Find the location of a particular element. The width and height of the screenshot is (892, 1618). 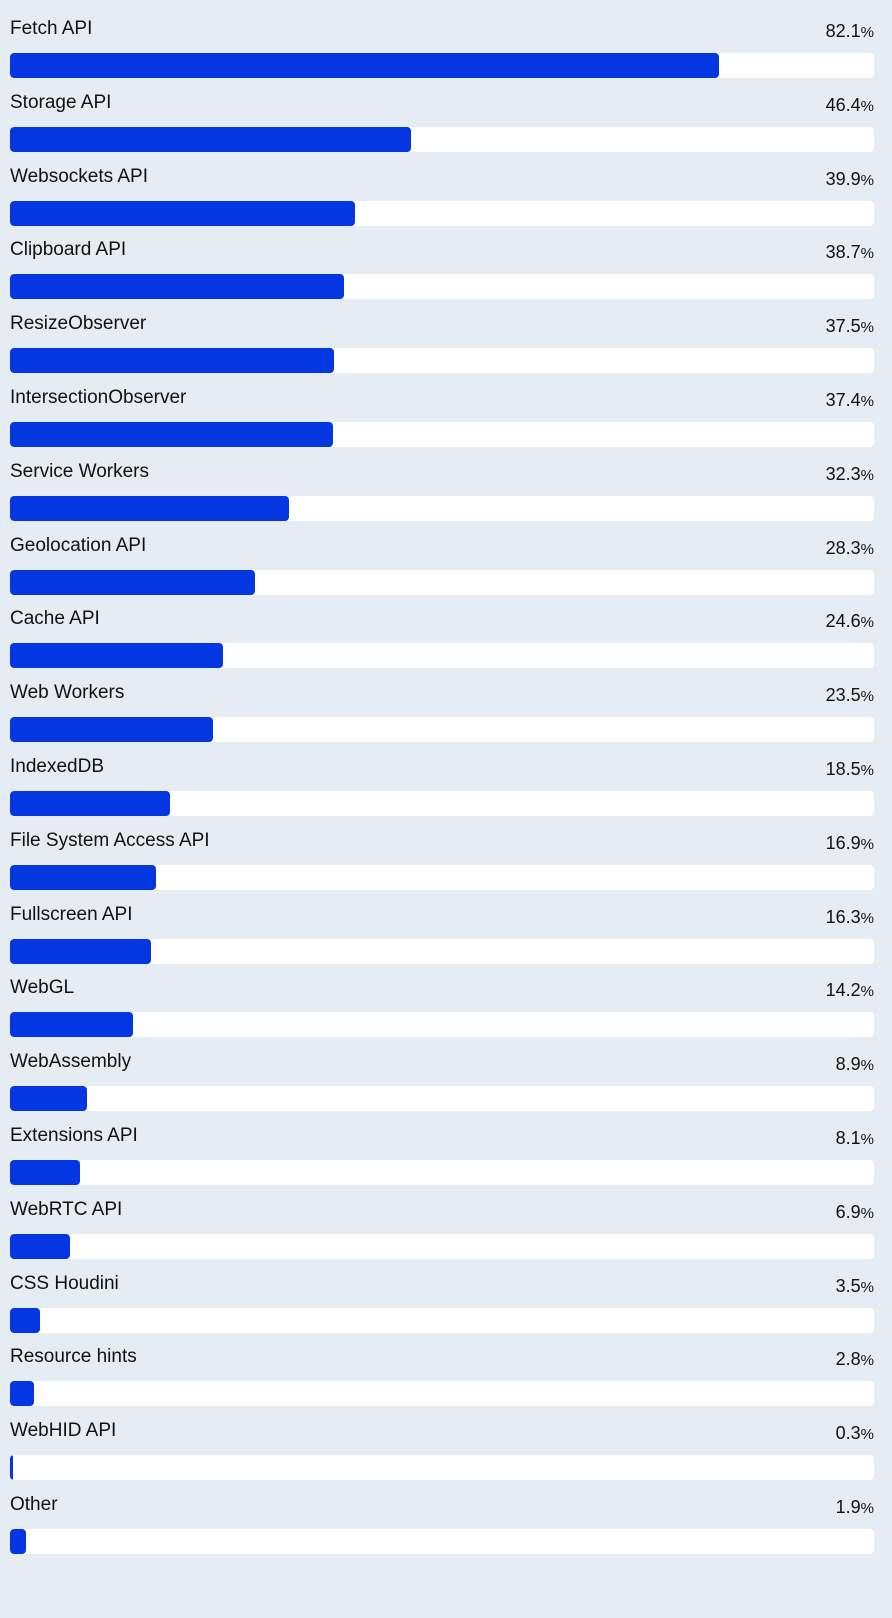

bar-label: Extensions API is located at coordinates (74, 1135).